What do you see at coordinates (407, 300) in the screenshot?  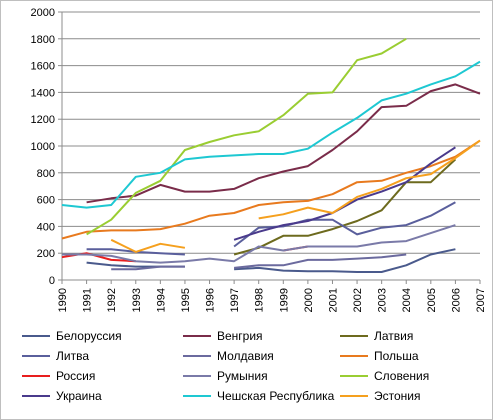 I see `x-tick-label: 2004` at bounding box center [407, 300].